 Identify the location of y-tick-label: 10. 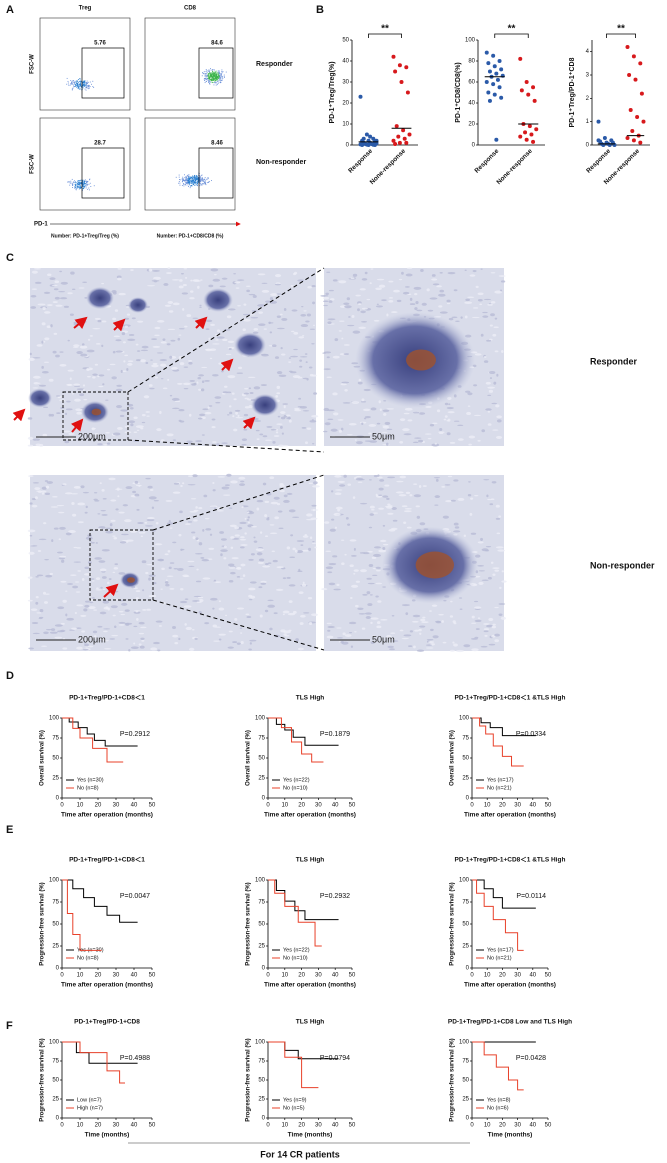
(345, 125).